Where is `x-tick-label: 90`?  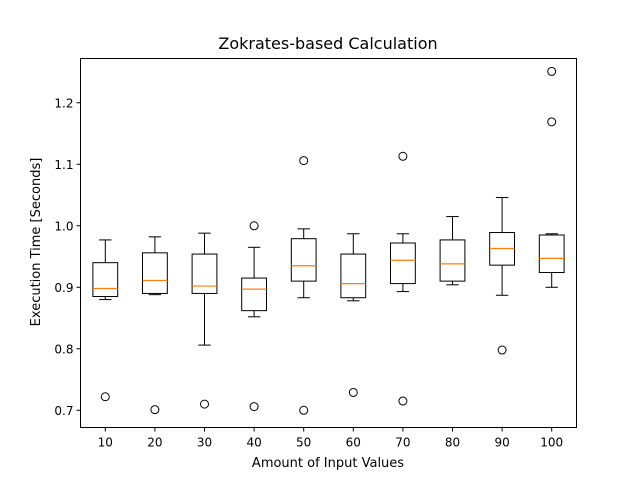
x-tick-label: 90 is located at coordinates (501, 443).